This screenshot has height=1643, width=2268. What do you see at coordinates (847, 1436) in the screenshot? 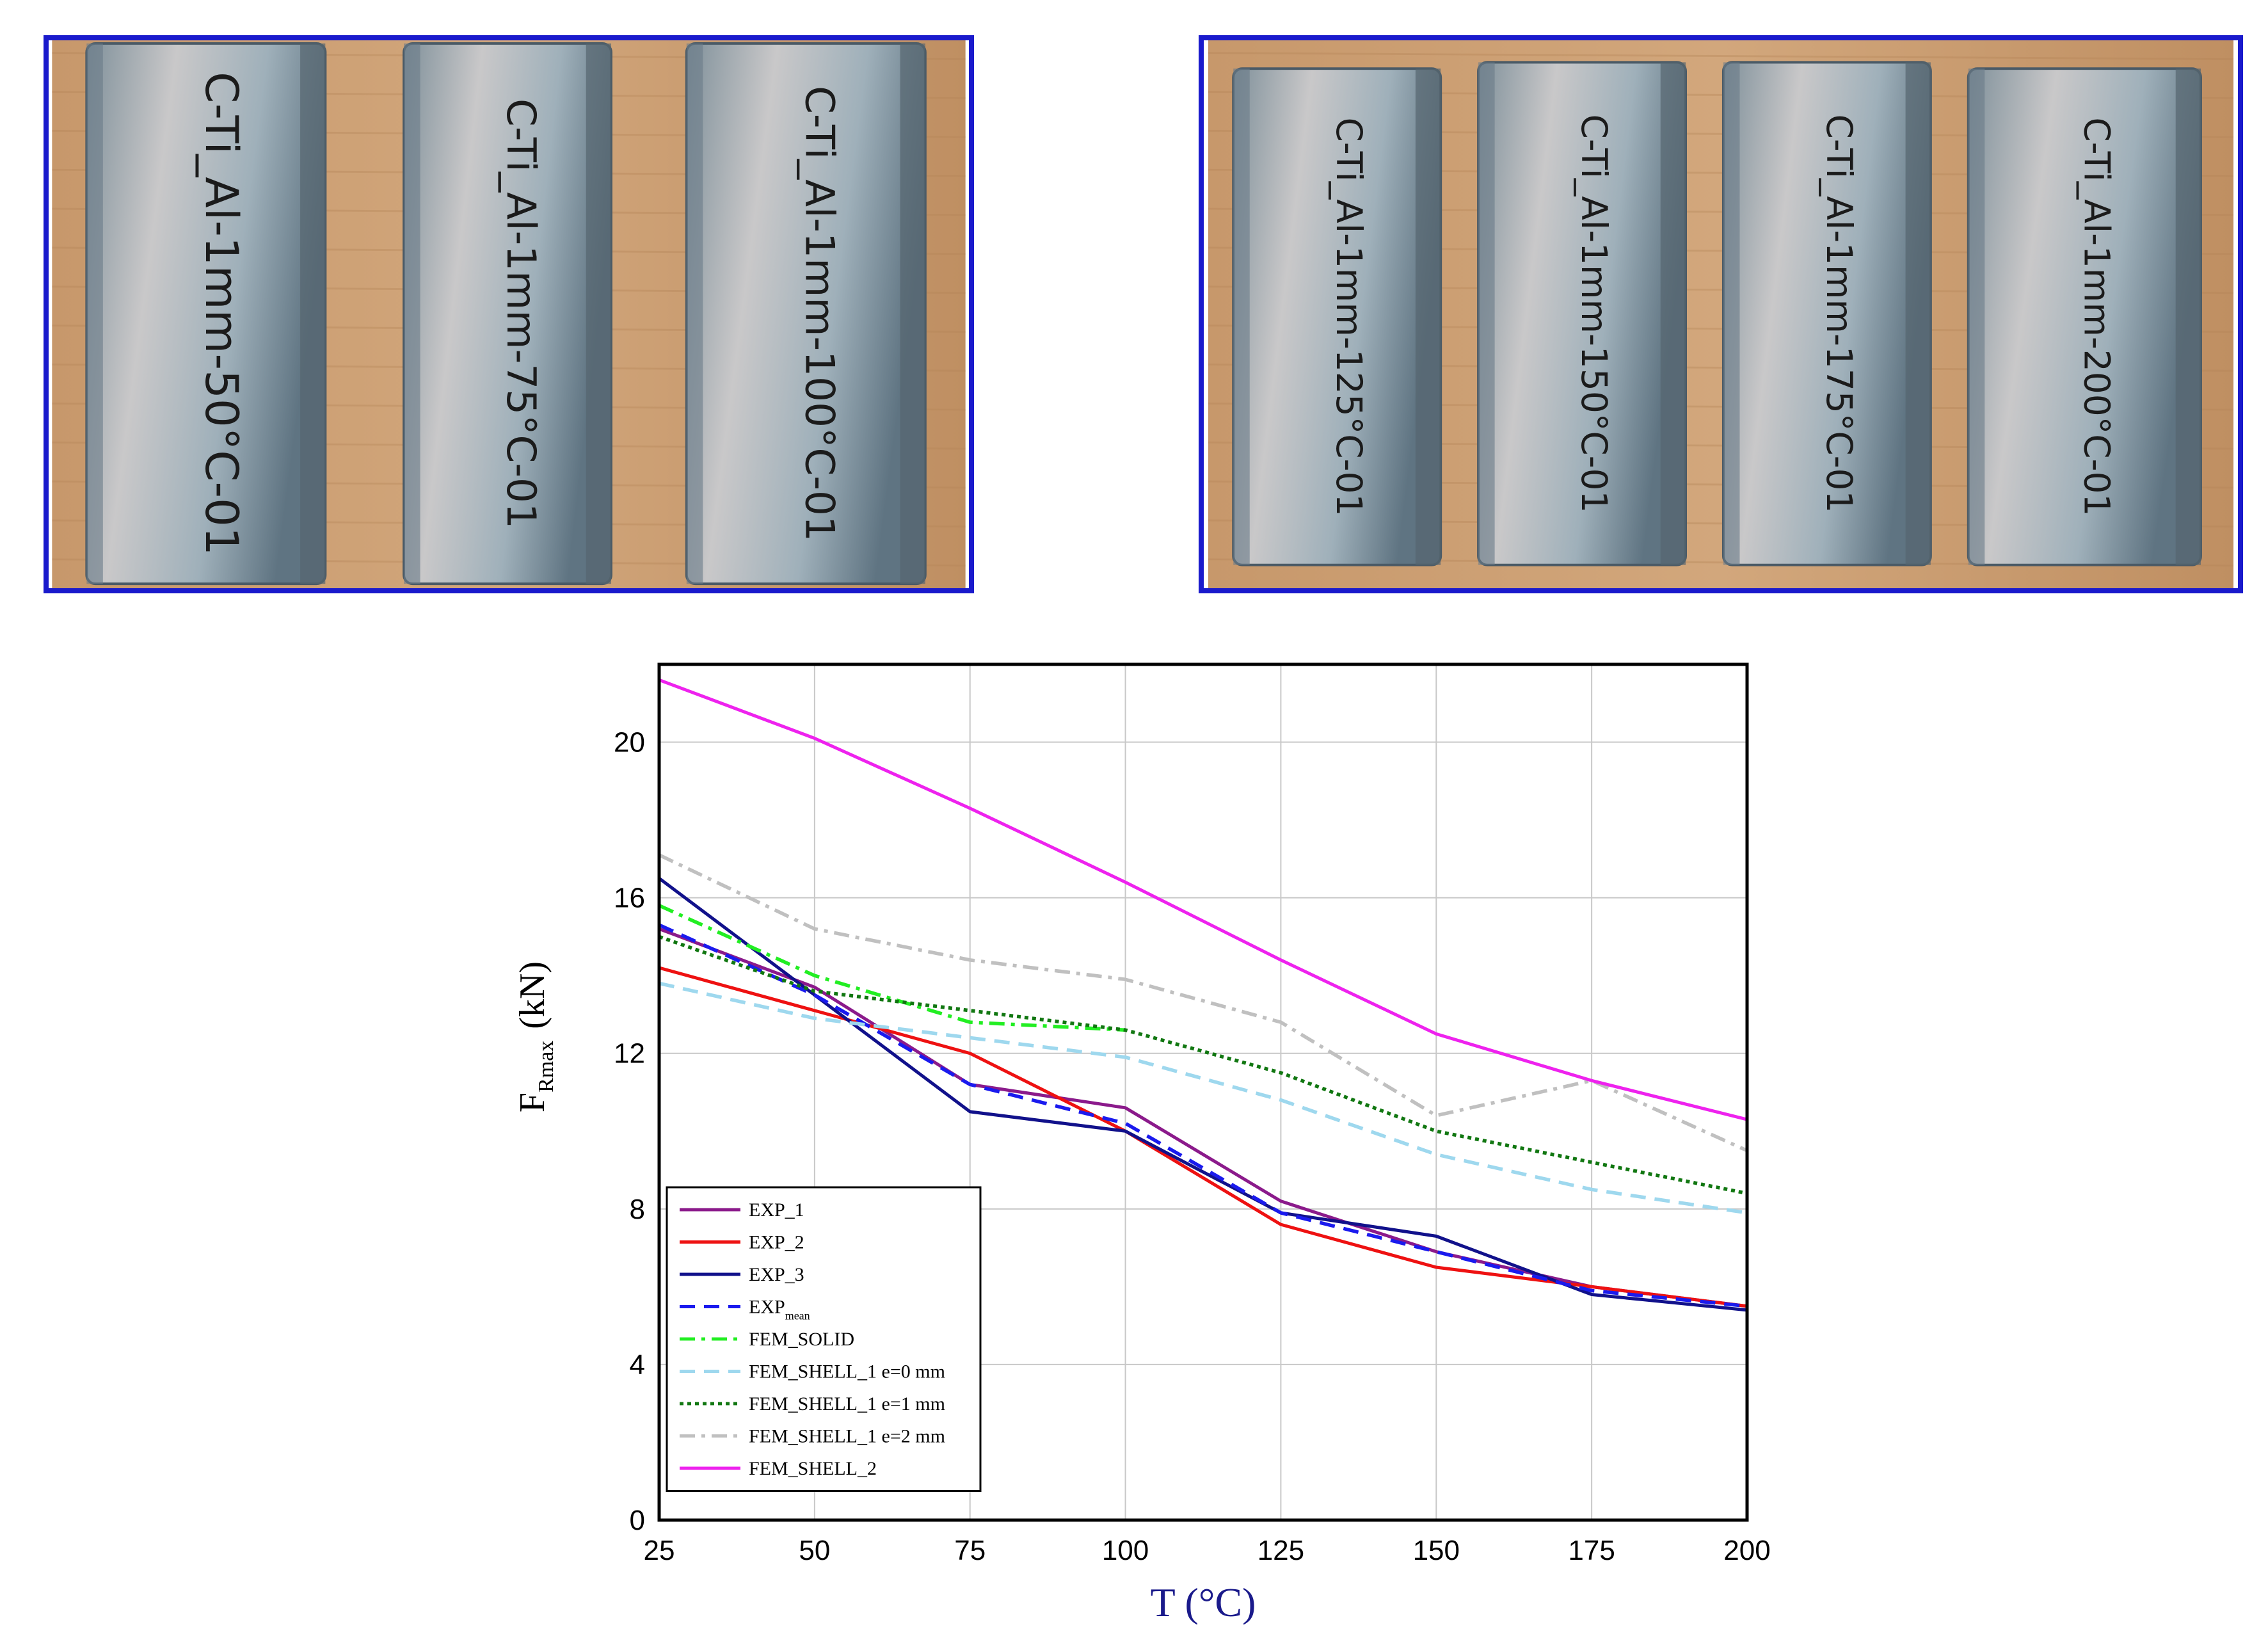
I see `legend-entry: FEM_SHELL_1 e=2 mm` at bounding box center [847, 1436].